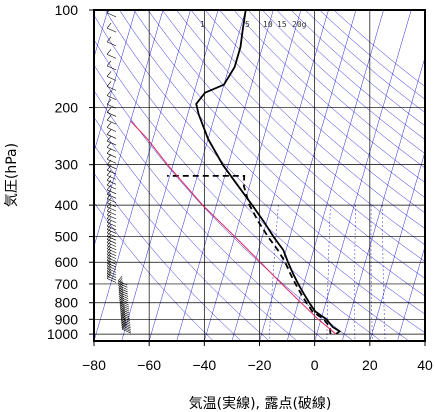 The width and height of the screenshot is (435, 412). I want to click on x-tick-label: −40, so click(204, 365).